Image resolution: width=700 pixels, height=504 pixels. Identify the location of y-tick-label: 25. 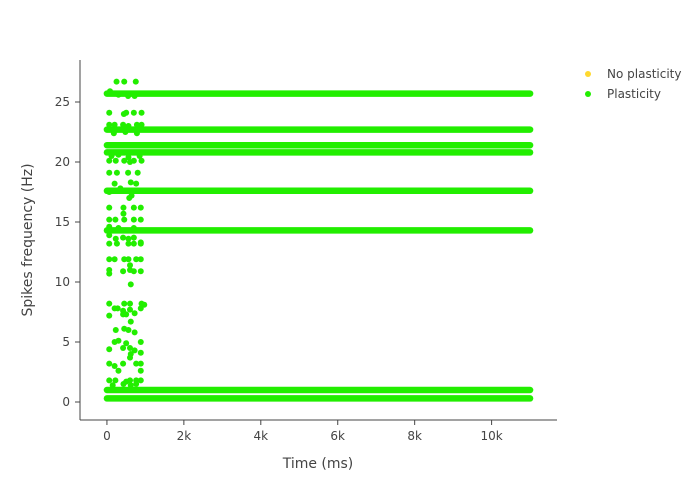
(62, 102).